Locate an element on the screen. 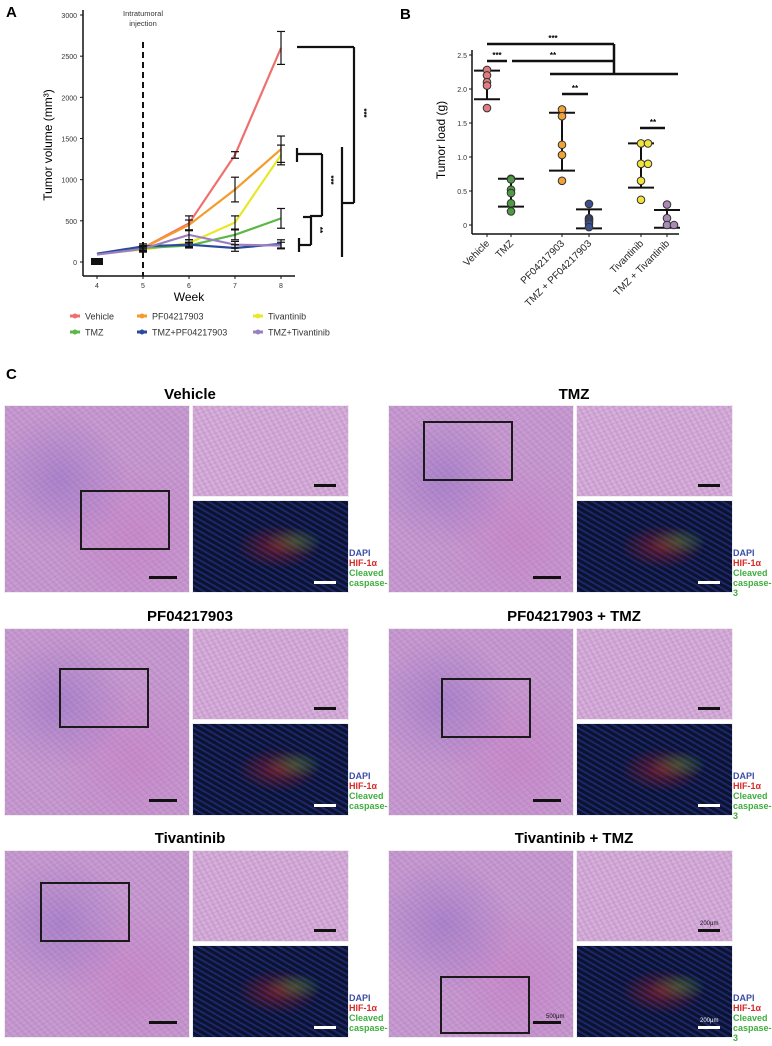  y-tick-label: 3000 is located at coordinates (69, 16).